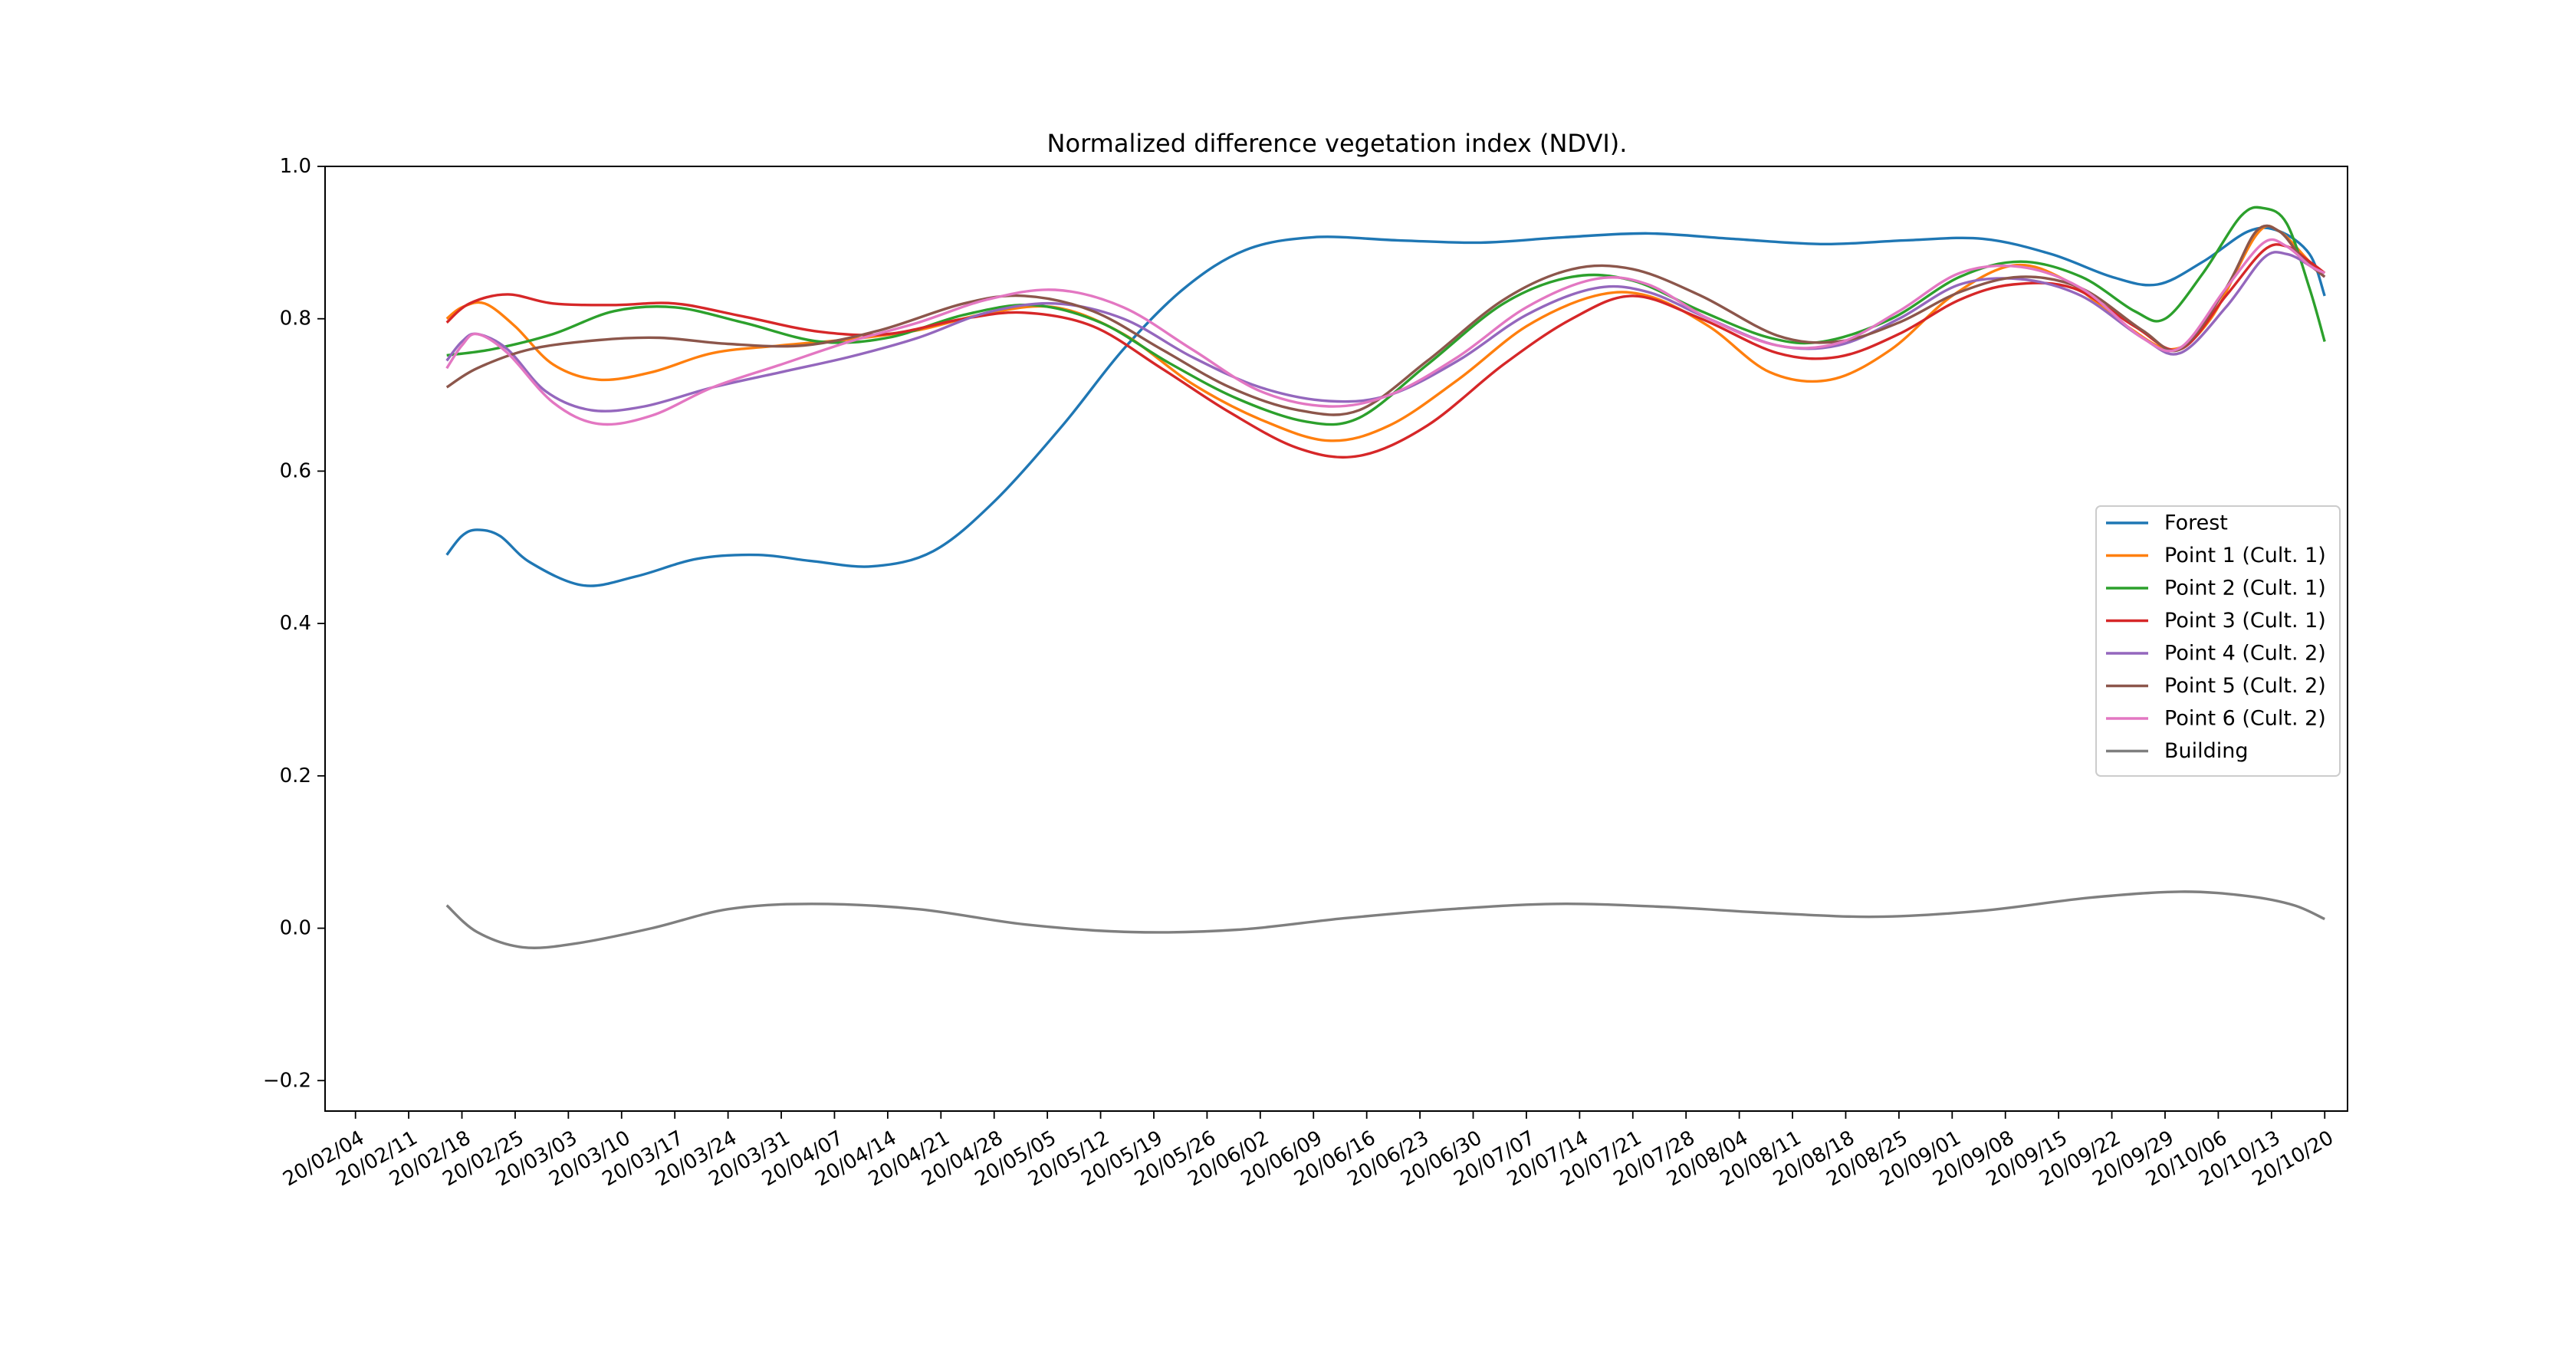  I want to click on legend-entry-label: Forest, so click(2196, 523).